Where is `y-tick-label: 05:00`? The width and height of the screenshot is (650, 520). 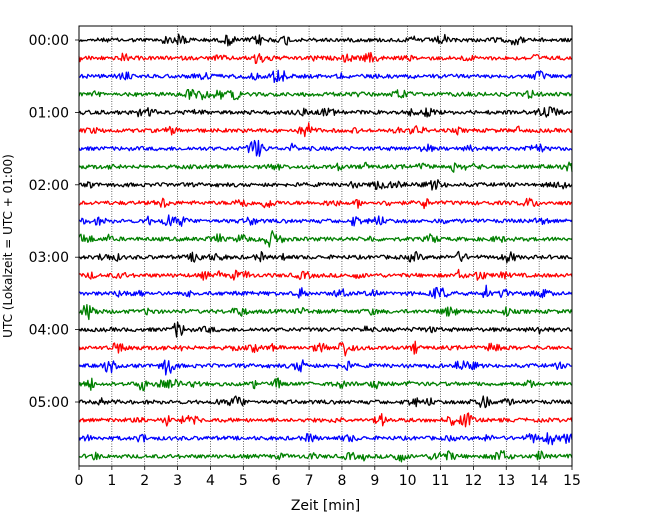
y-tick-label: 05:00 is located at coordinates (49, 403).